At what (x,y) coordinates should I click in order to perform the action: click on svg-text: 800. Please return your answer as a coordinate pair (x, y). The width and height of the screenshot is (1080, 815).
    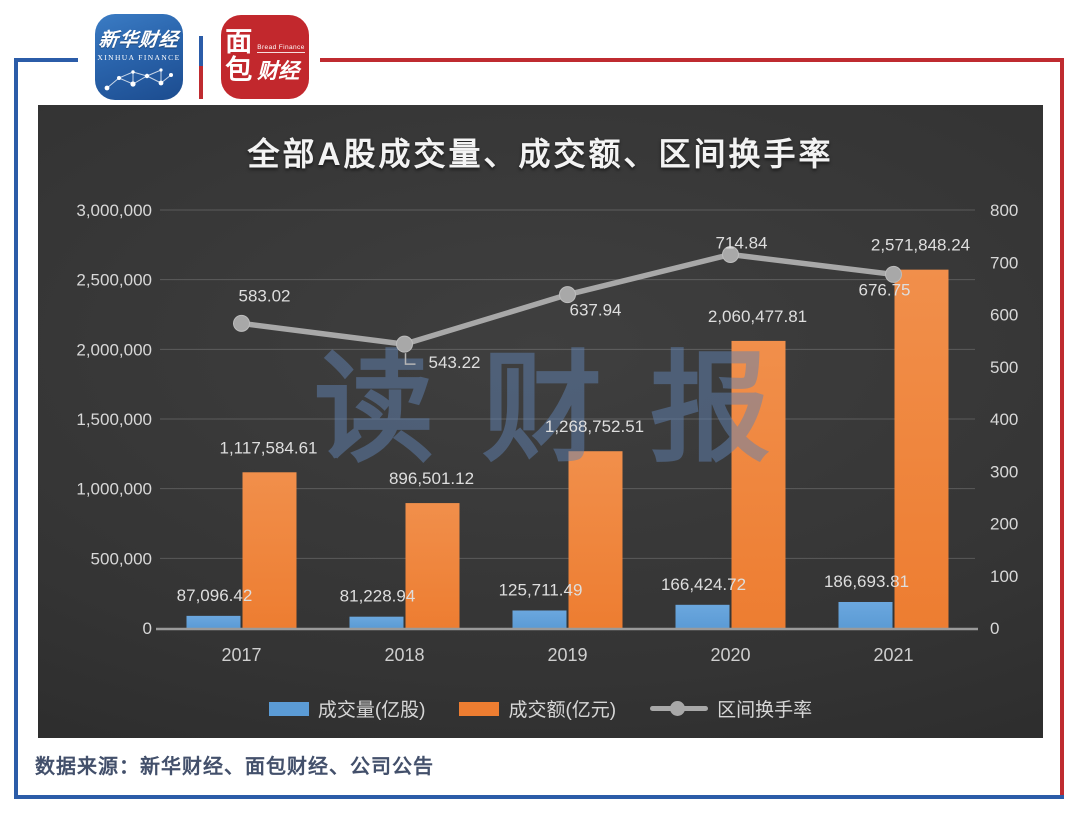
    Looking at the image, I should click on (1004, 210).